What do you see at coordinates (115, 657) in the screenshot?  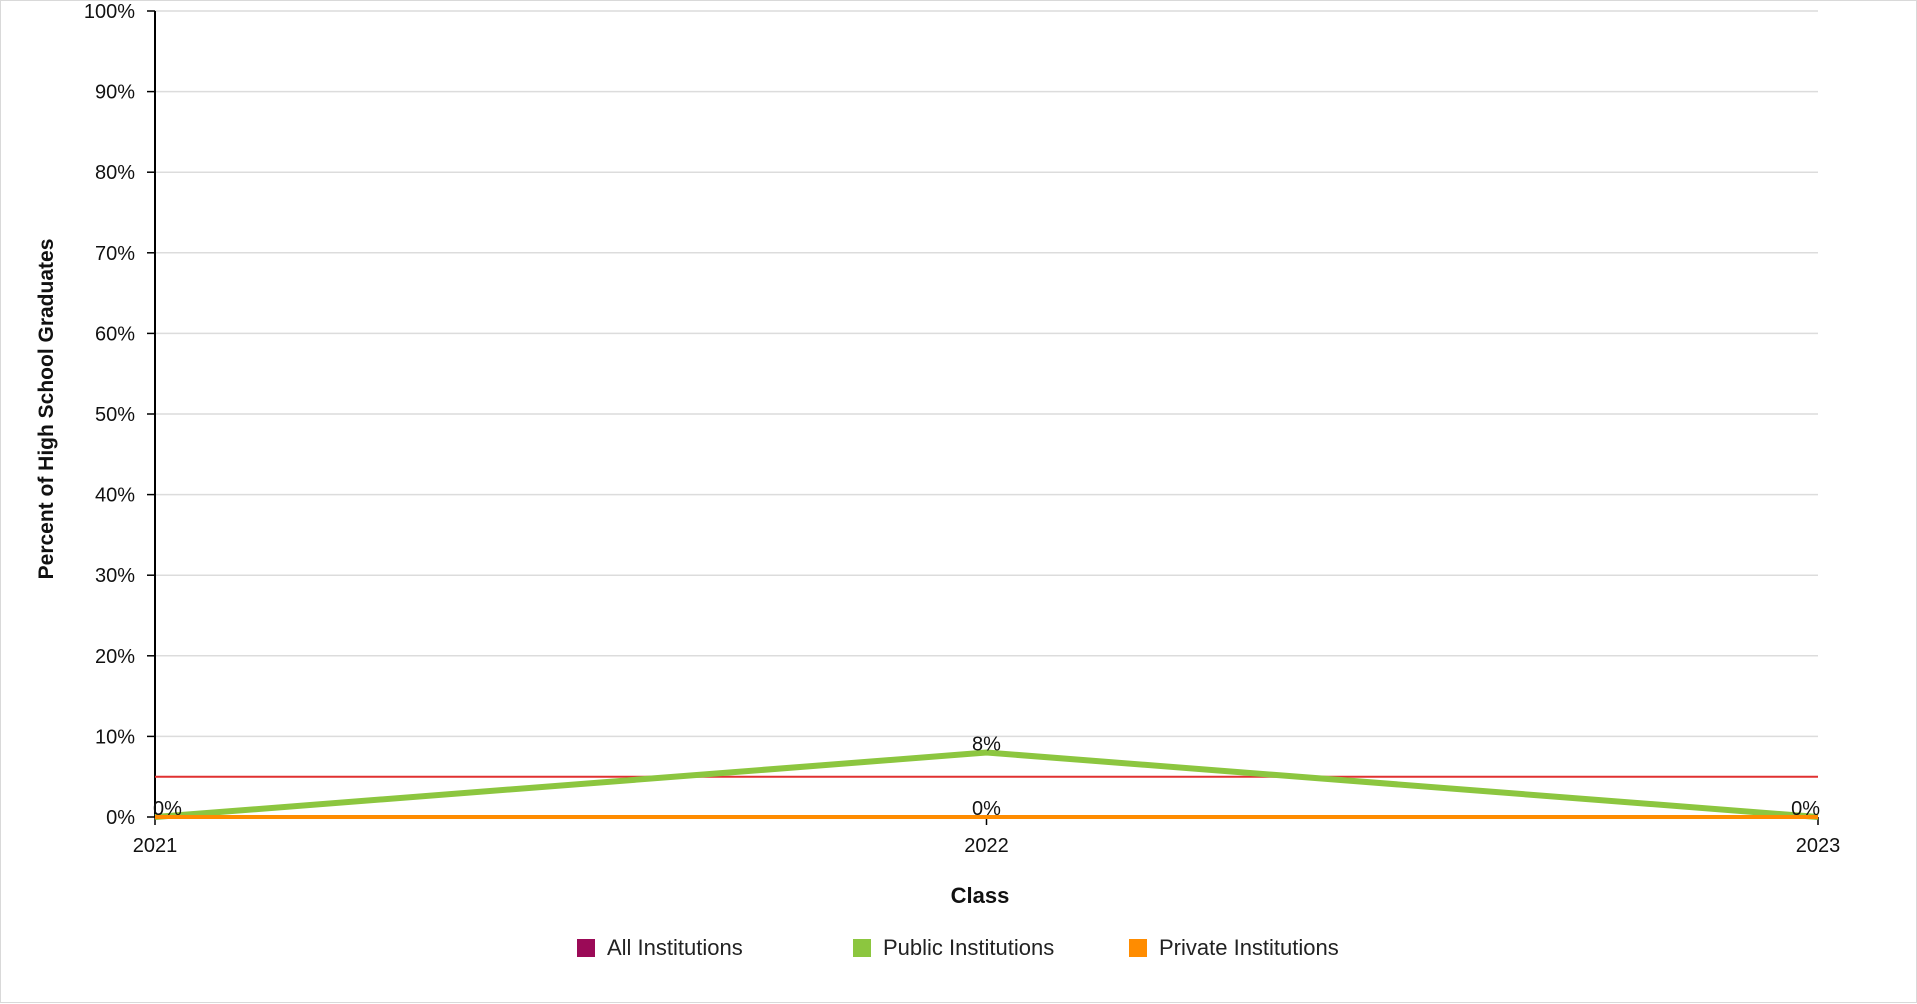 I see `y-tick-label: 20%` at bounding box center [115, 657].